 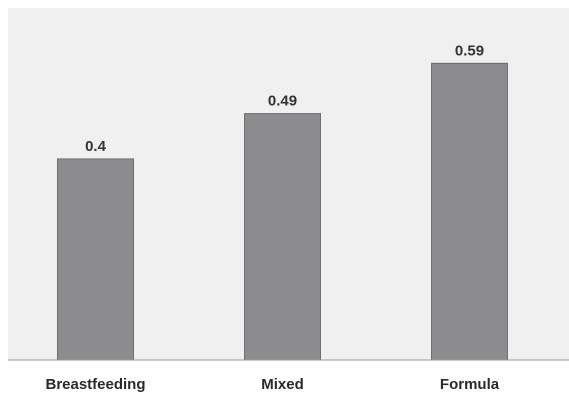 What do you see at coordinates (95, 259) in the screenshot?
I see `bar-breastfeeding` at bounding box center [95, 259].